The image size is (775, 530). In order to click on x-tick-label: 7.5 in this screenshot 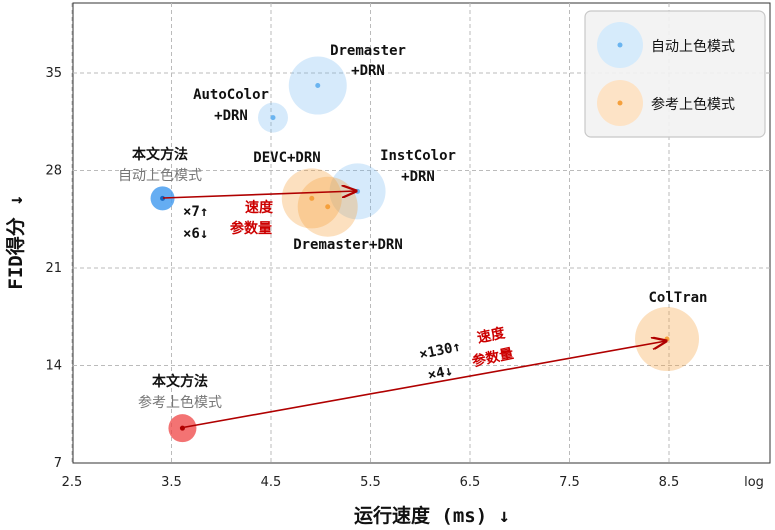, I will do `click(569, 482)`.